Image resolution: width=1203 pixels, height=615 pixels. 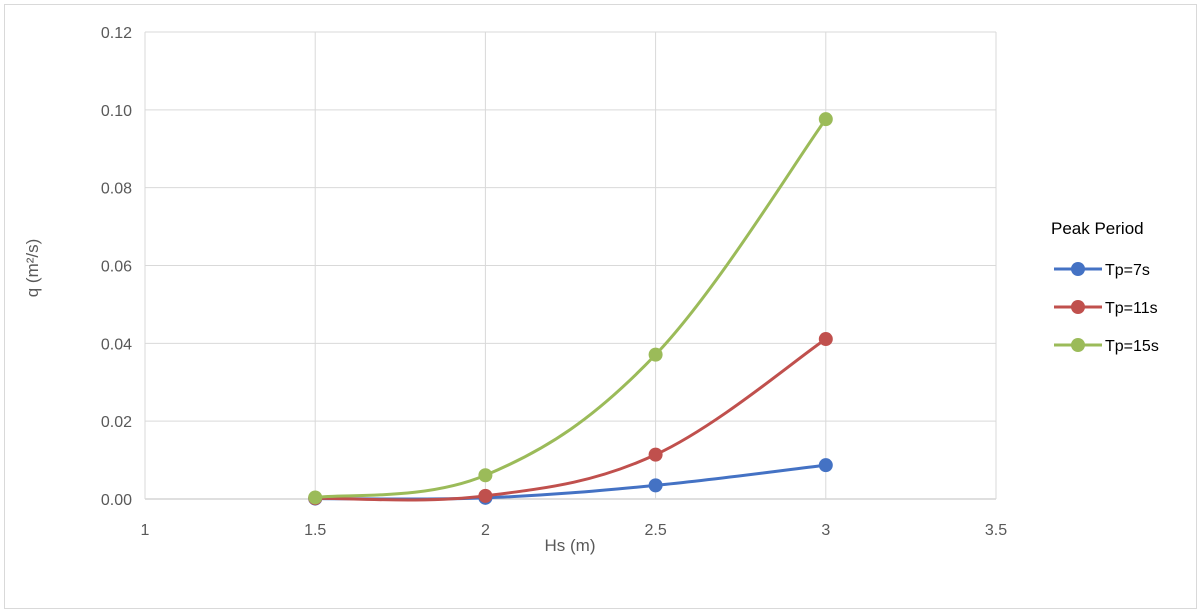 I want to click on x-tick-label: 2.5, so click(x=655, y=530).